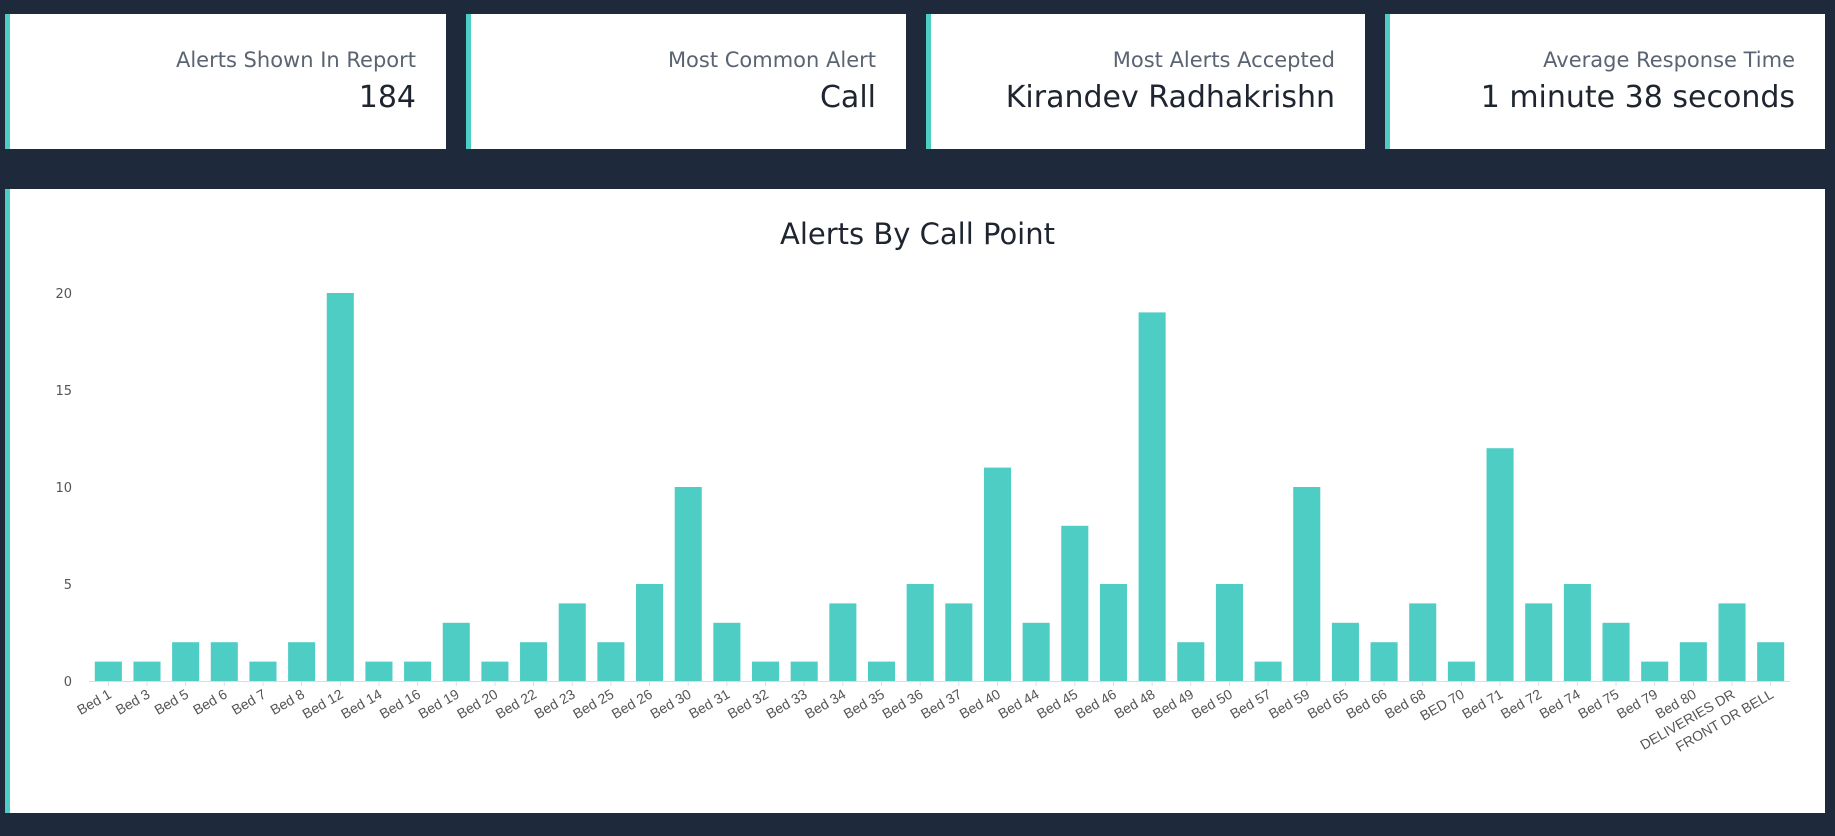  What do you see at coordinates (1366, 704) in the screenshot?
I see `x-tick-label: Bed 66` at bounding box center [1366, 704].